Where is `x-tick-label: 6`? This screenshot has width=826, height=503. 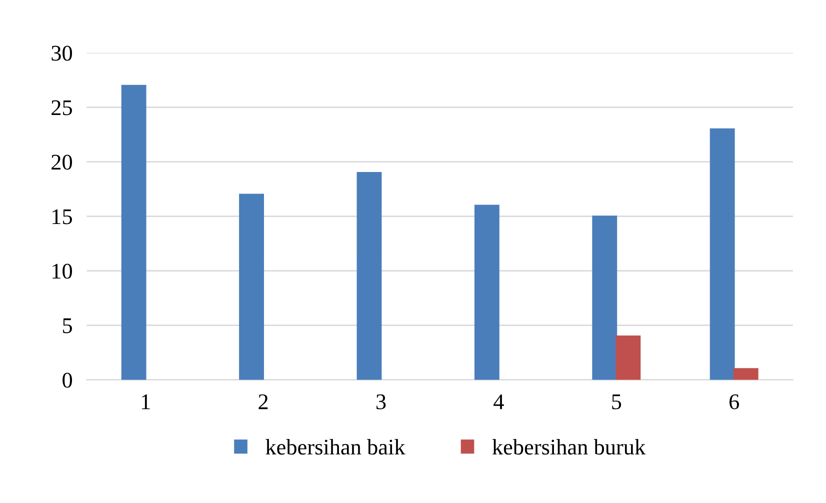 x-tick-label: 6 is located at coordinates (734, 402).